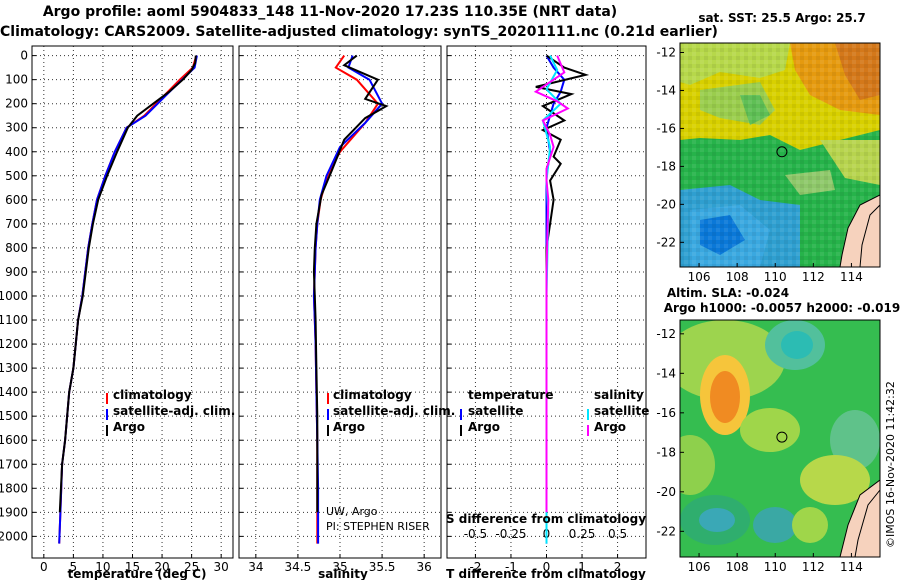 The width and height of the screenshot is (900, 580). I want to click on difference-x2label: S difference from climatology, so click(546, 519).